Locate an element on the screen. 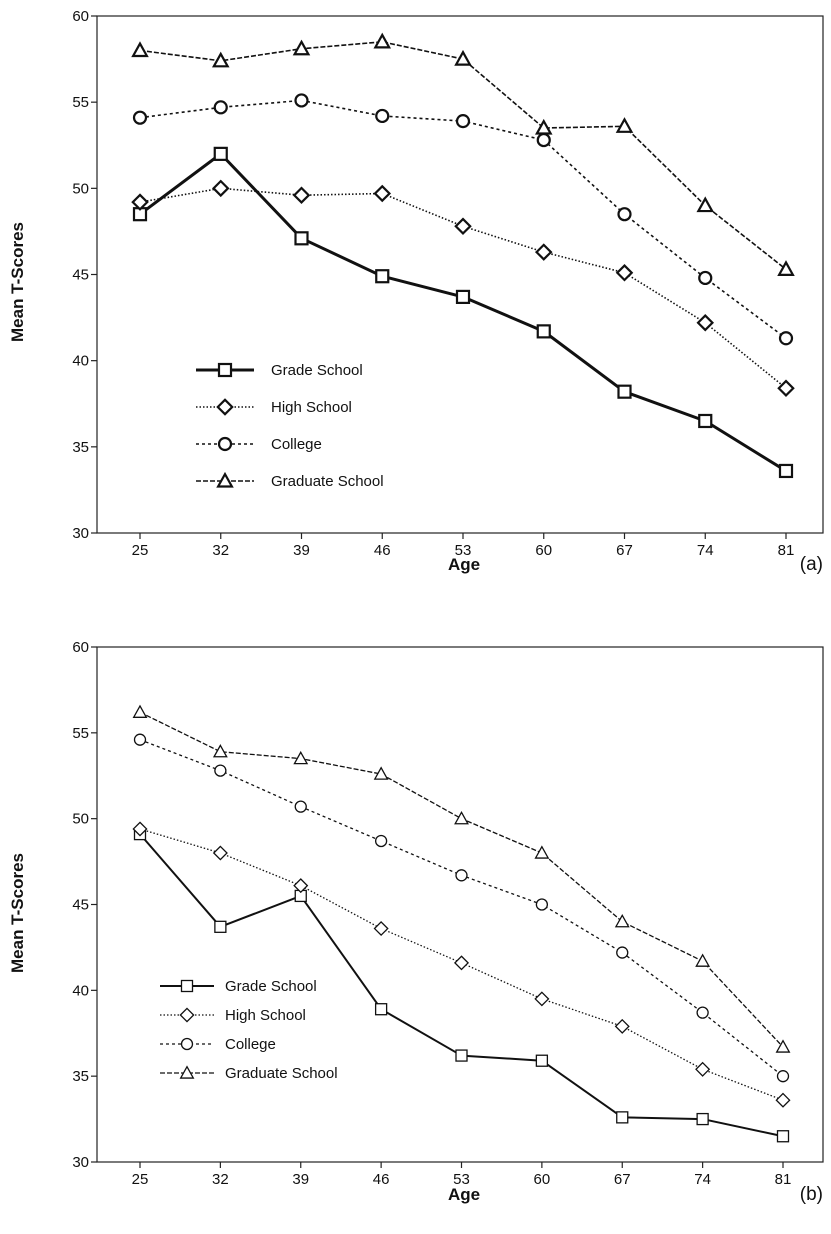  legend-item: Graduate School is located at coordinates (249, 1073).